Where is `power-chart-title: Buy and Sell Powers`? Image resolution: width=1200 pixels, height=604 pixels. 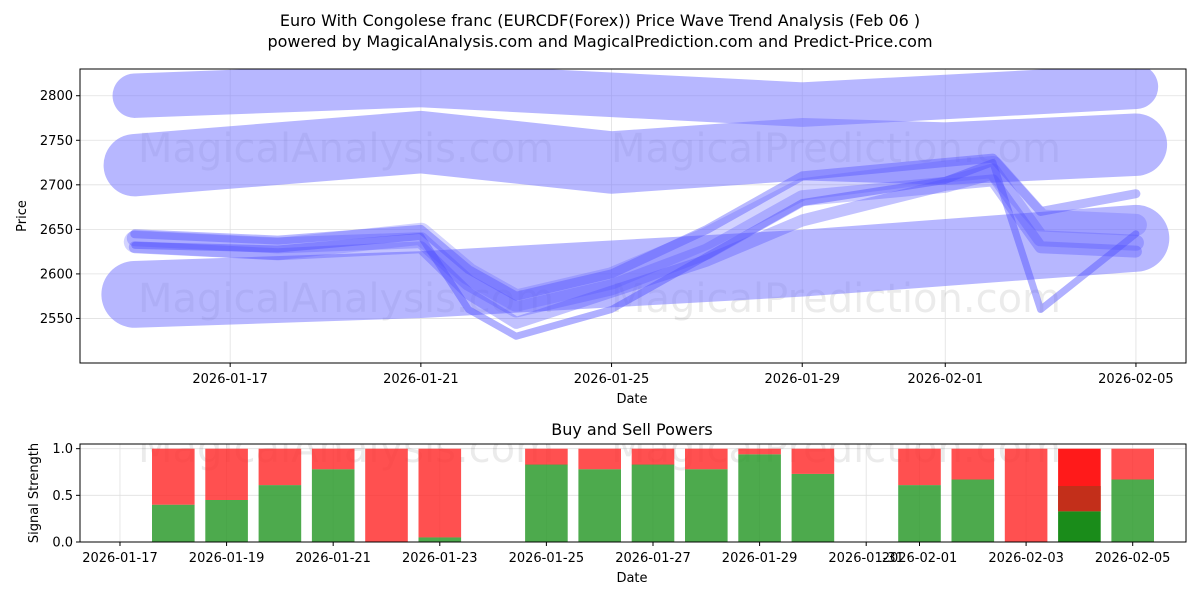 power-chart-title: Buy and Sell Powers is located at coordinates (632, 429).